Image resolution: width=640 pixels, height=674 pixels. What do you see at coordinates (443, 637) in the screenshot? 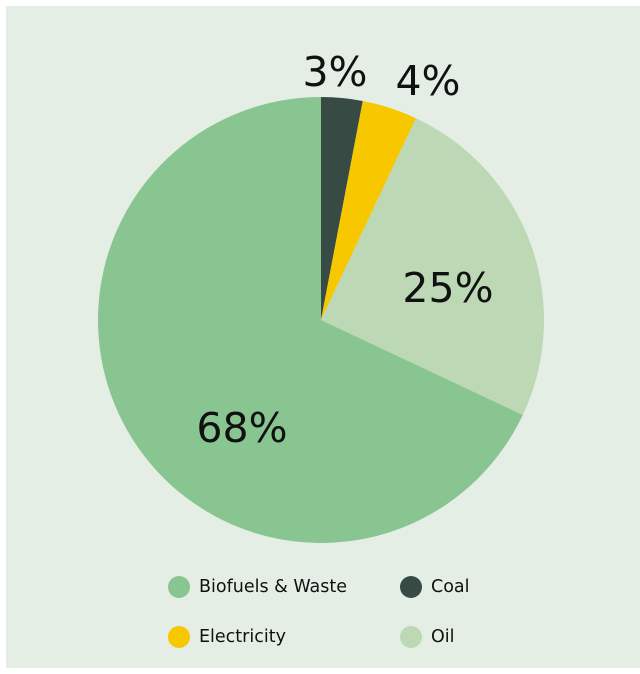
I see `legend-label-oil: Oil` at bounding box center [443, 637].